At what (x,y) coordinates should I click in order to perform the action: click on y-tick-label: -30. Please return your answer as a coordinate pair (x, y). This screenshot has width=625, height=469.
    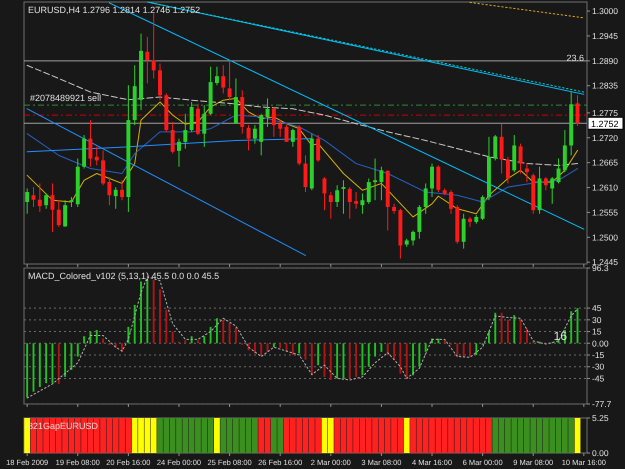
    Looking at the image, I should click on (598, 367).